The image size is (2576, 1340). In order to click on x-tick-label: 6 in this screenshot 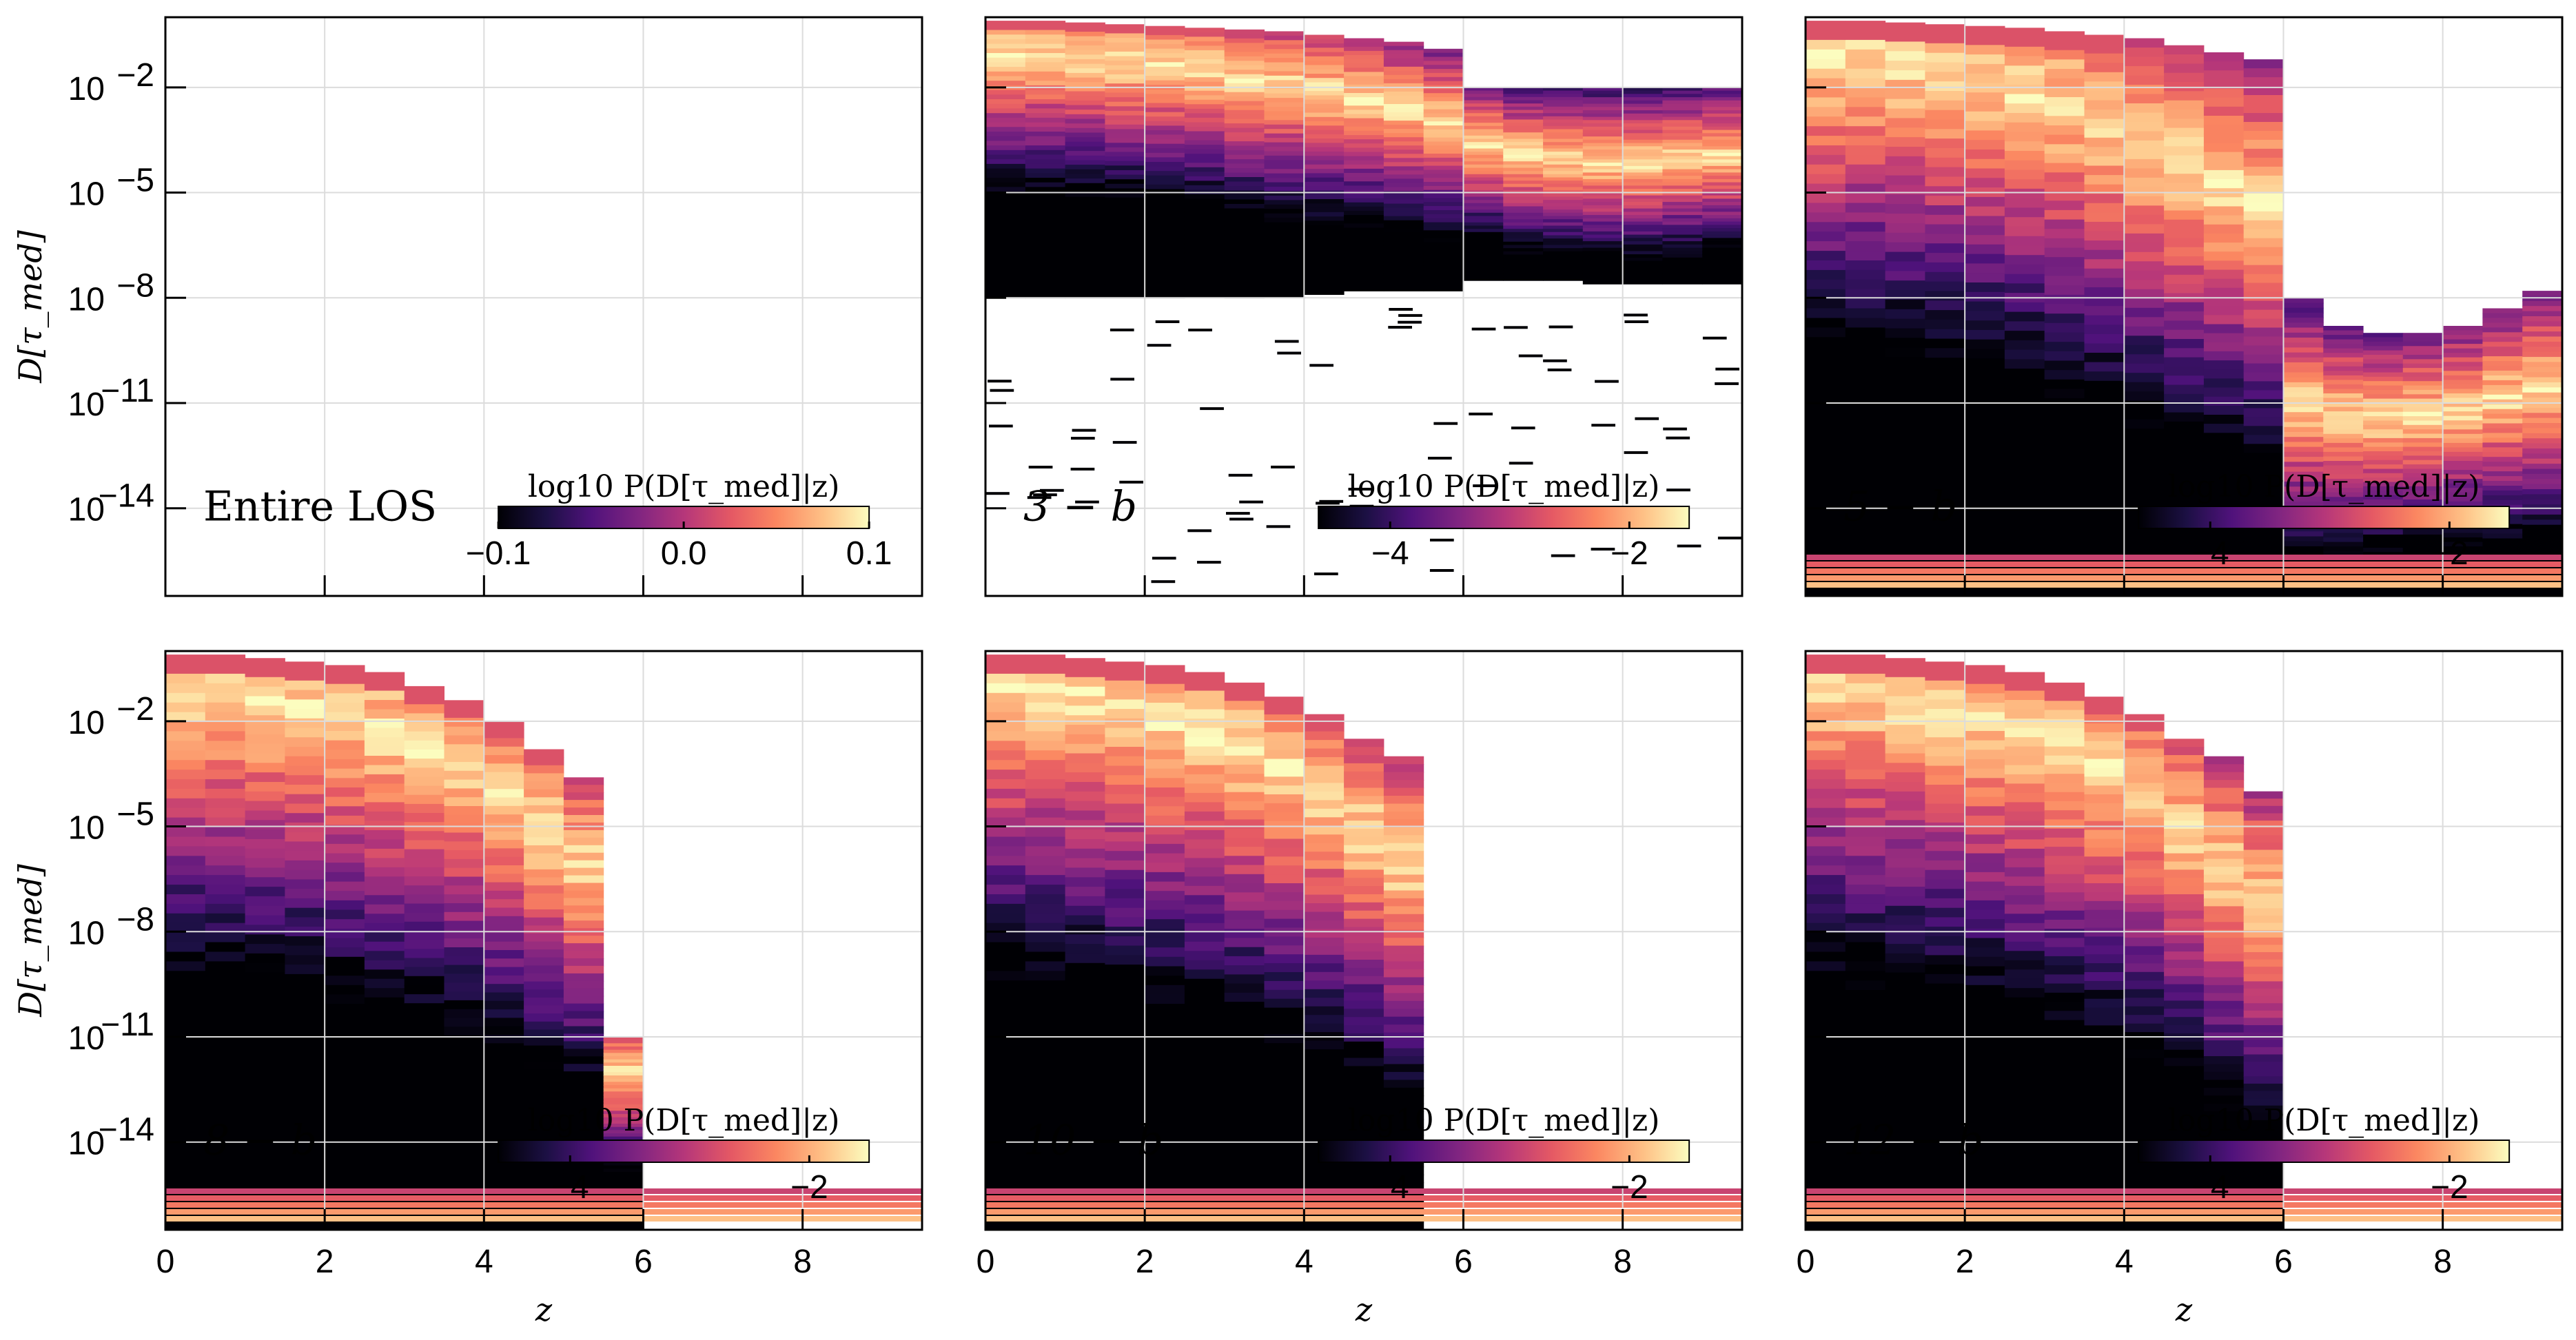, I will do `click(2283, 1262)`.